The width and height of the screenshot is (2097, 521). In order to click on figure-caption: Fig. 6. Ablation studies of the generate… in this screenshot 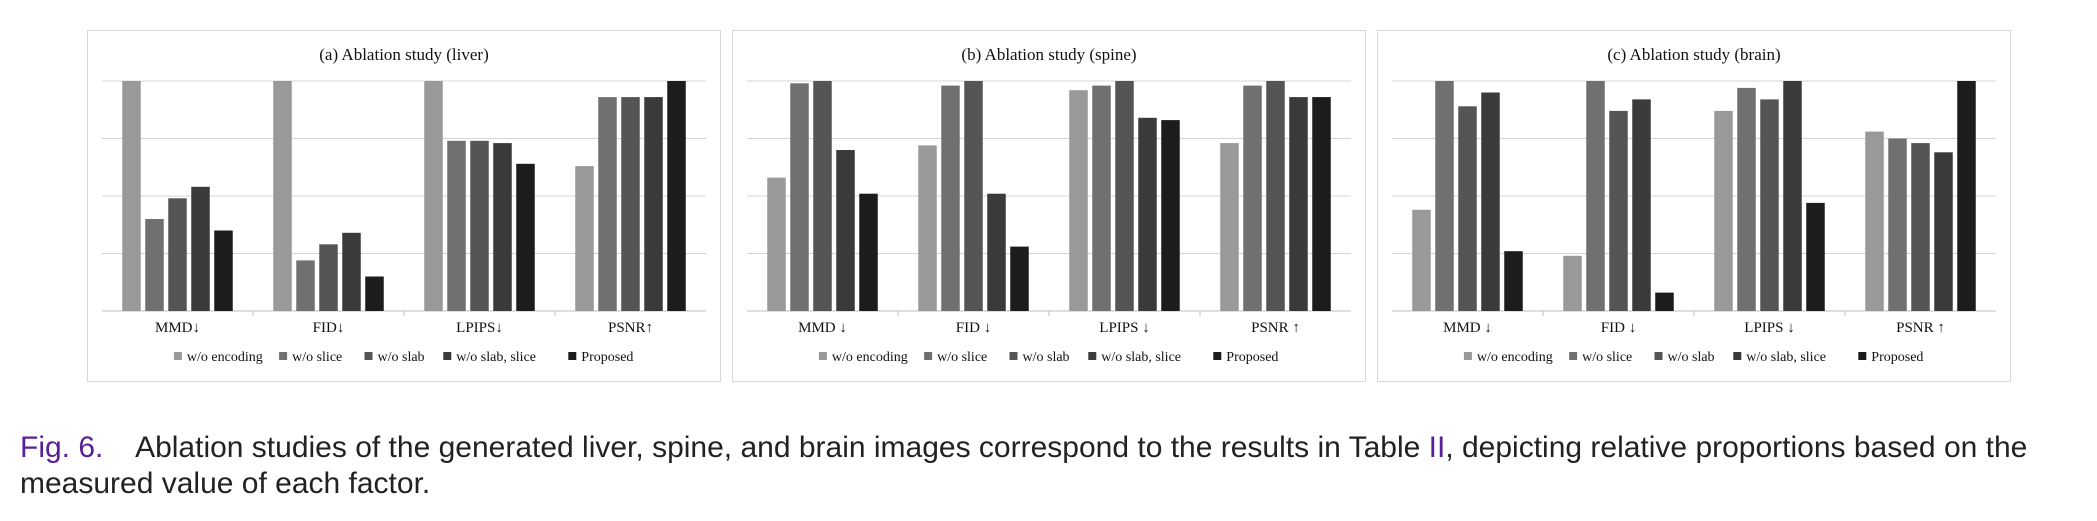, I will do `click(1050, 466)`.